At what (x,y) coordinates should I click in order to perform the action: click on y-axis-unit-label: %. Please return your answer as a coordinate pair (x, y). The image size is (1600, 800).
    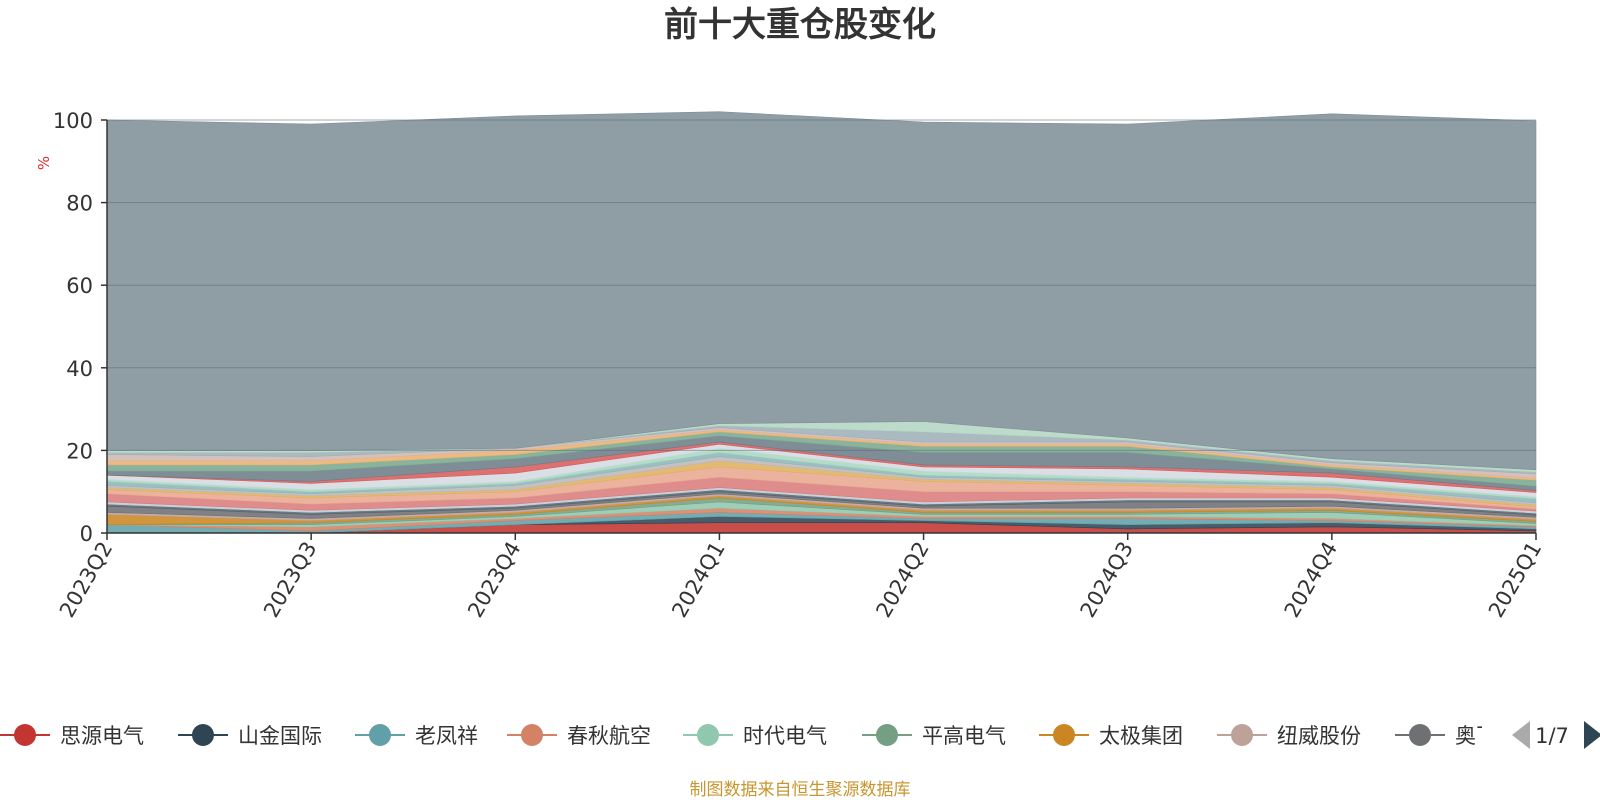
    Looking at the image, I should click on (44, 163).